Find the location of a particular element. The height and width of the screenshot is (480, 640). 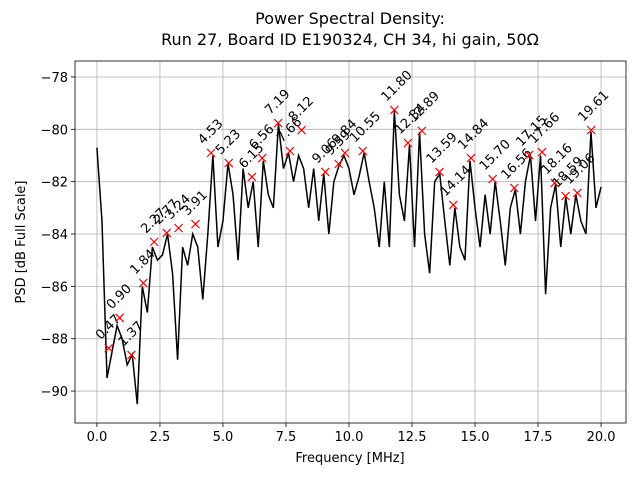

x-tick-label: 7.5 is located at coordinates (286, 437).